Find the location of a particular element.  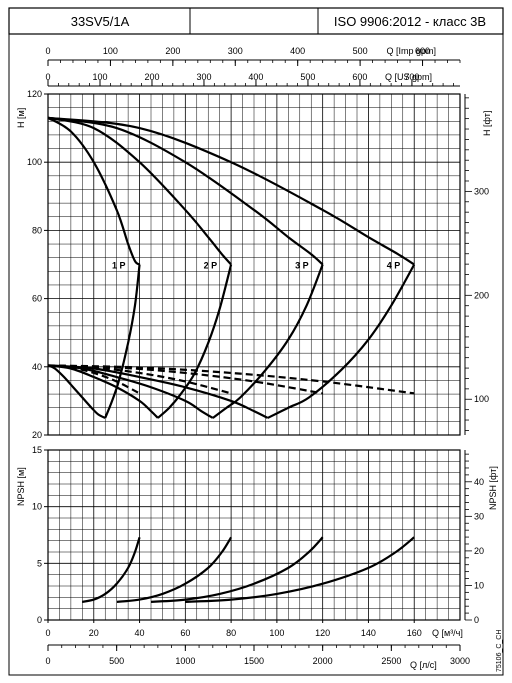

tick-label: 1000 is located at coordinates (185, 661).